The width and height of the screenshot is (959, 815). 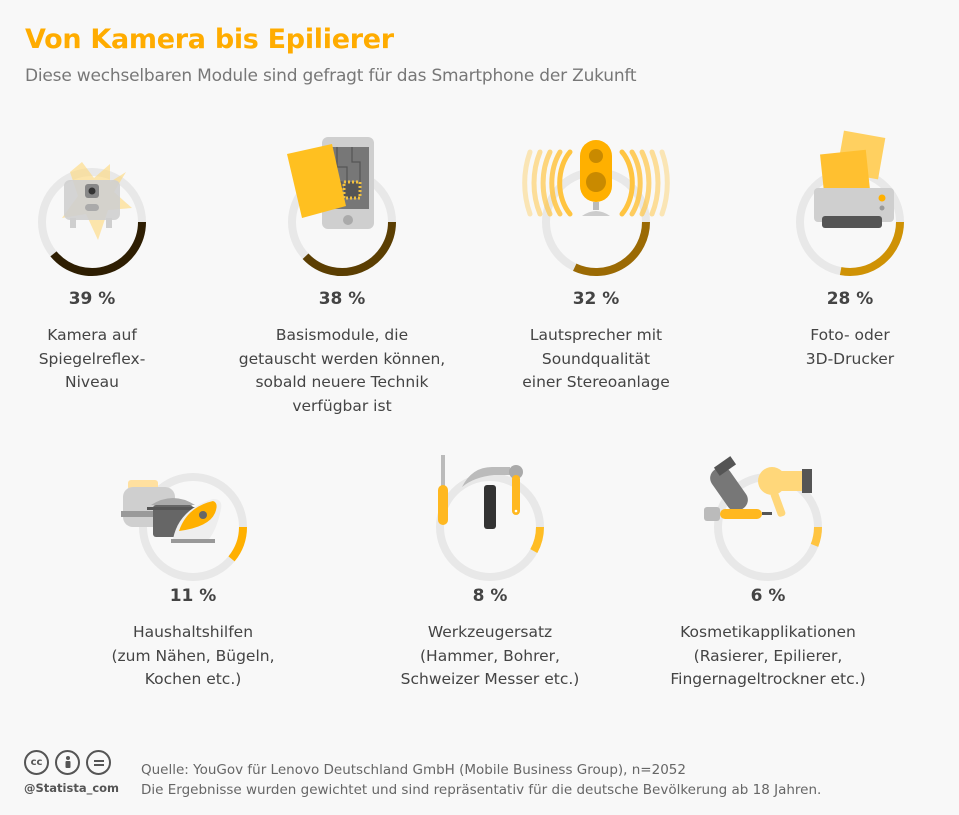 I want to click on camera-icon, so click(x=97, y=201).